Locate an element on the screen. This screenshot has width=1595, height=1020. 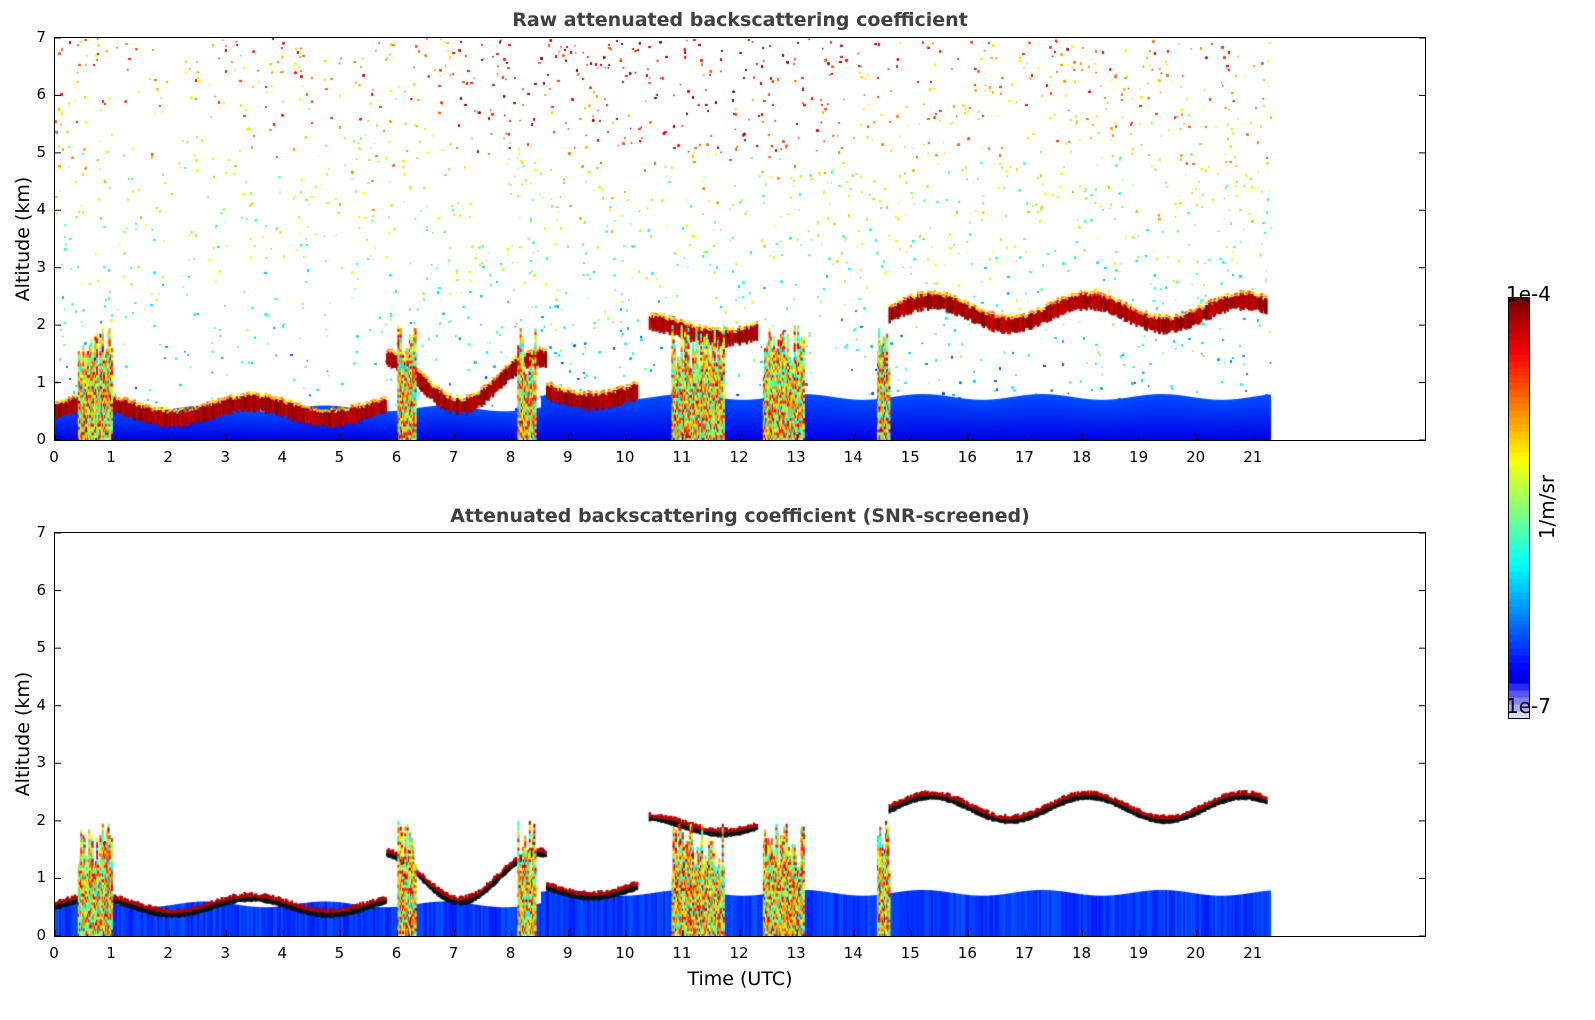
x-tick-label: 11 is located at coordinates (682, 953).